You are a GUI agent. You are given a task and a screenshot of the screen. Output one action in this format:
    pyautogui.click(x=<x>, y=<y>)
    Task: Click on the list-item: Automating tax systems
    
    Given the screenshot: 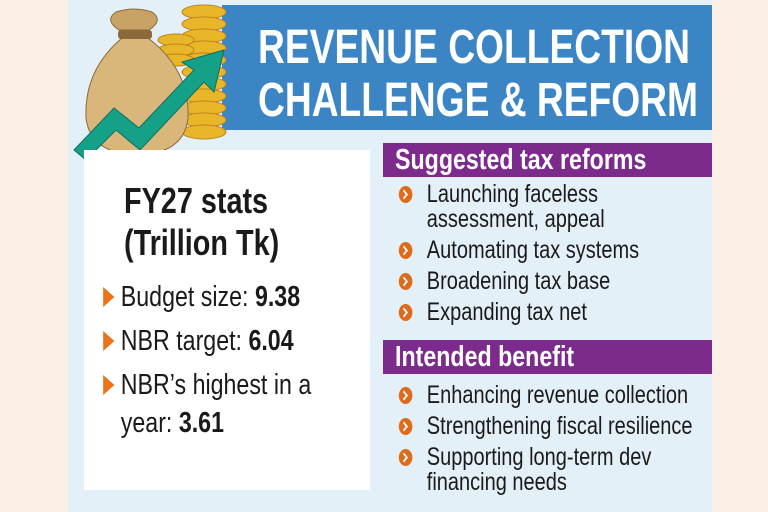 What is the action you would take?
    pyautogui.click(x=554, y=250)
    